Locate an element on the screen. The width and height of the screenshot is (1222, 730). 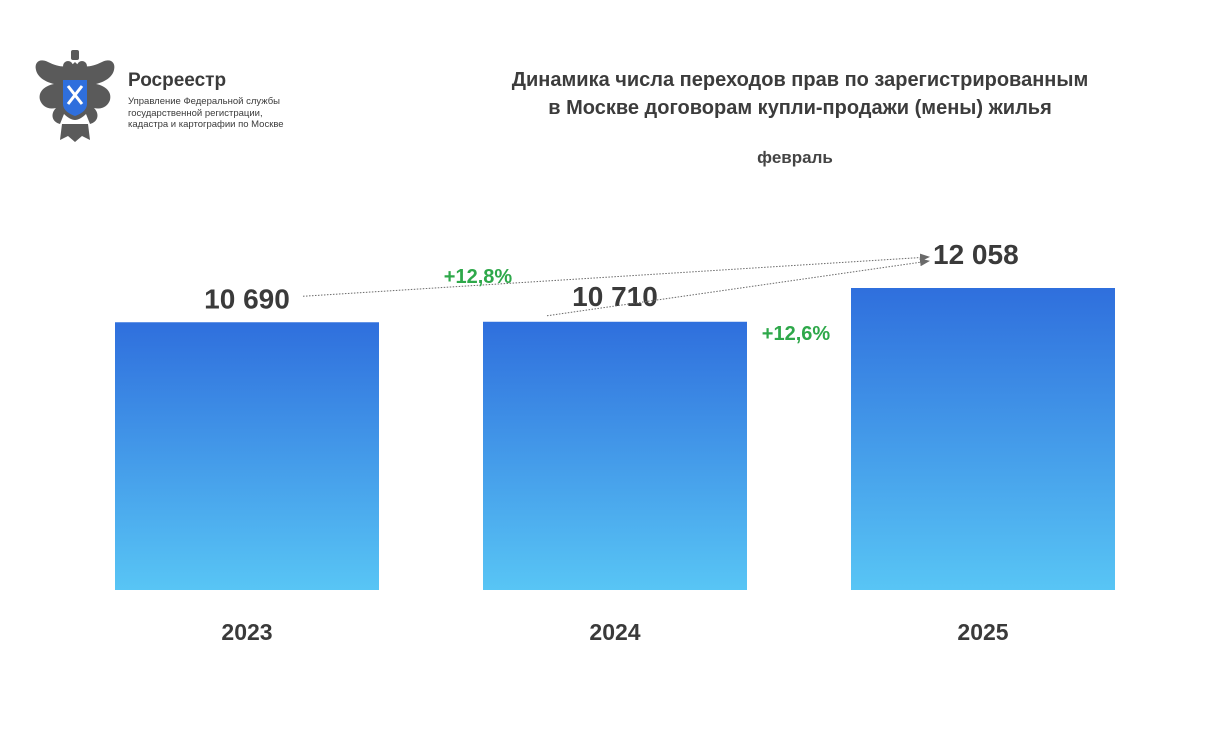
value-label: 10 690 is located at coordinates (247, 298).